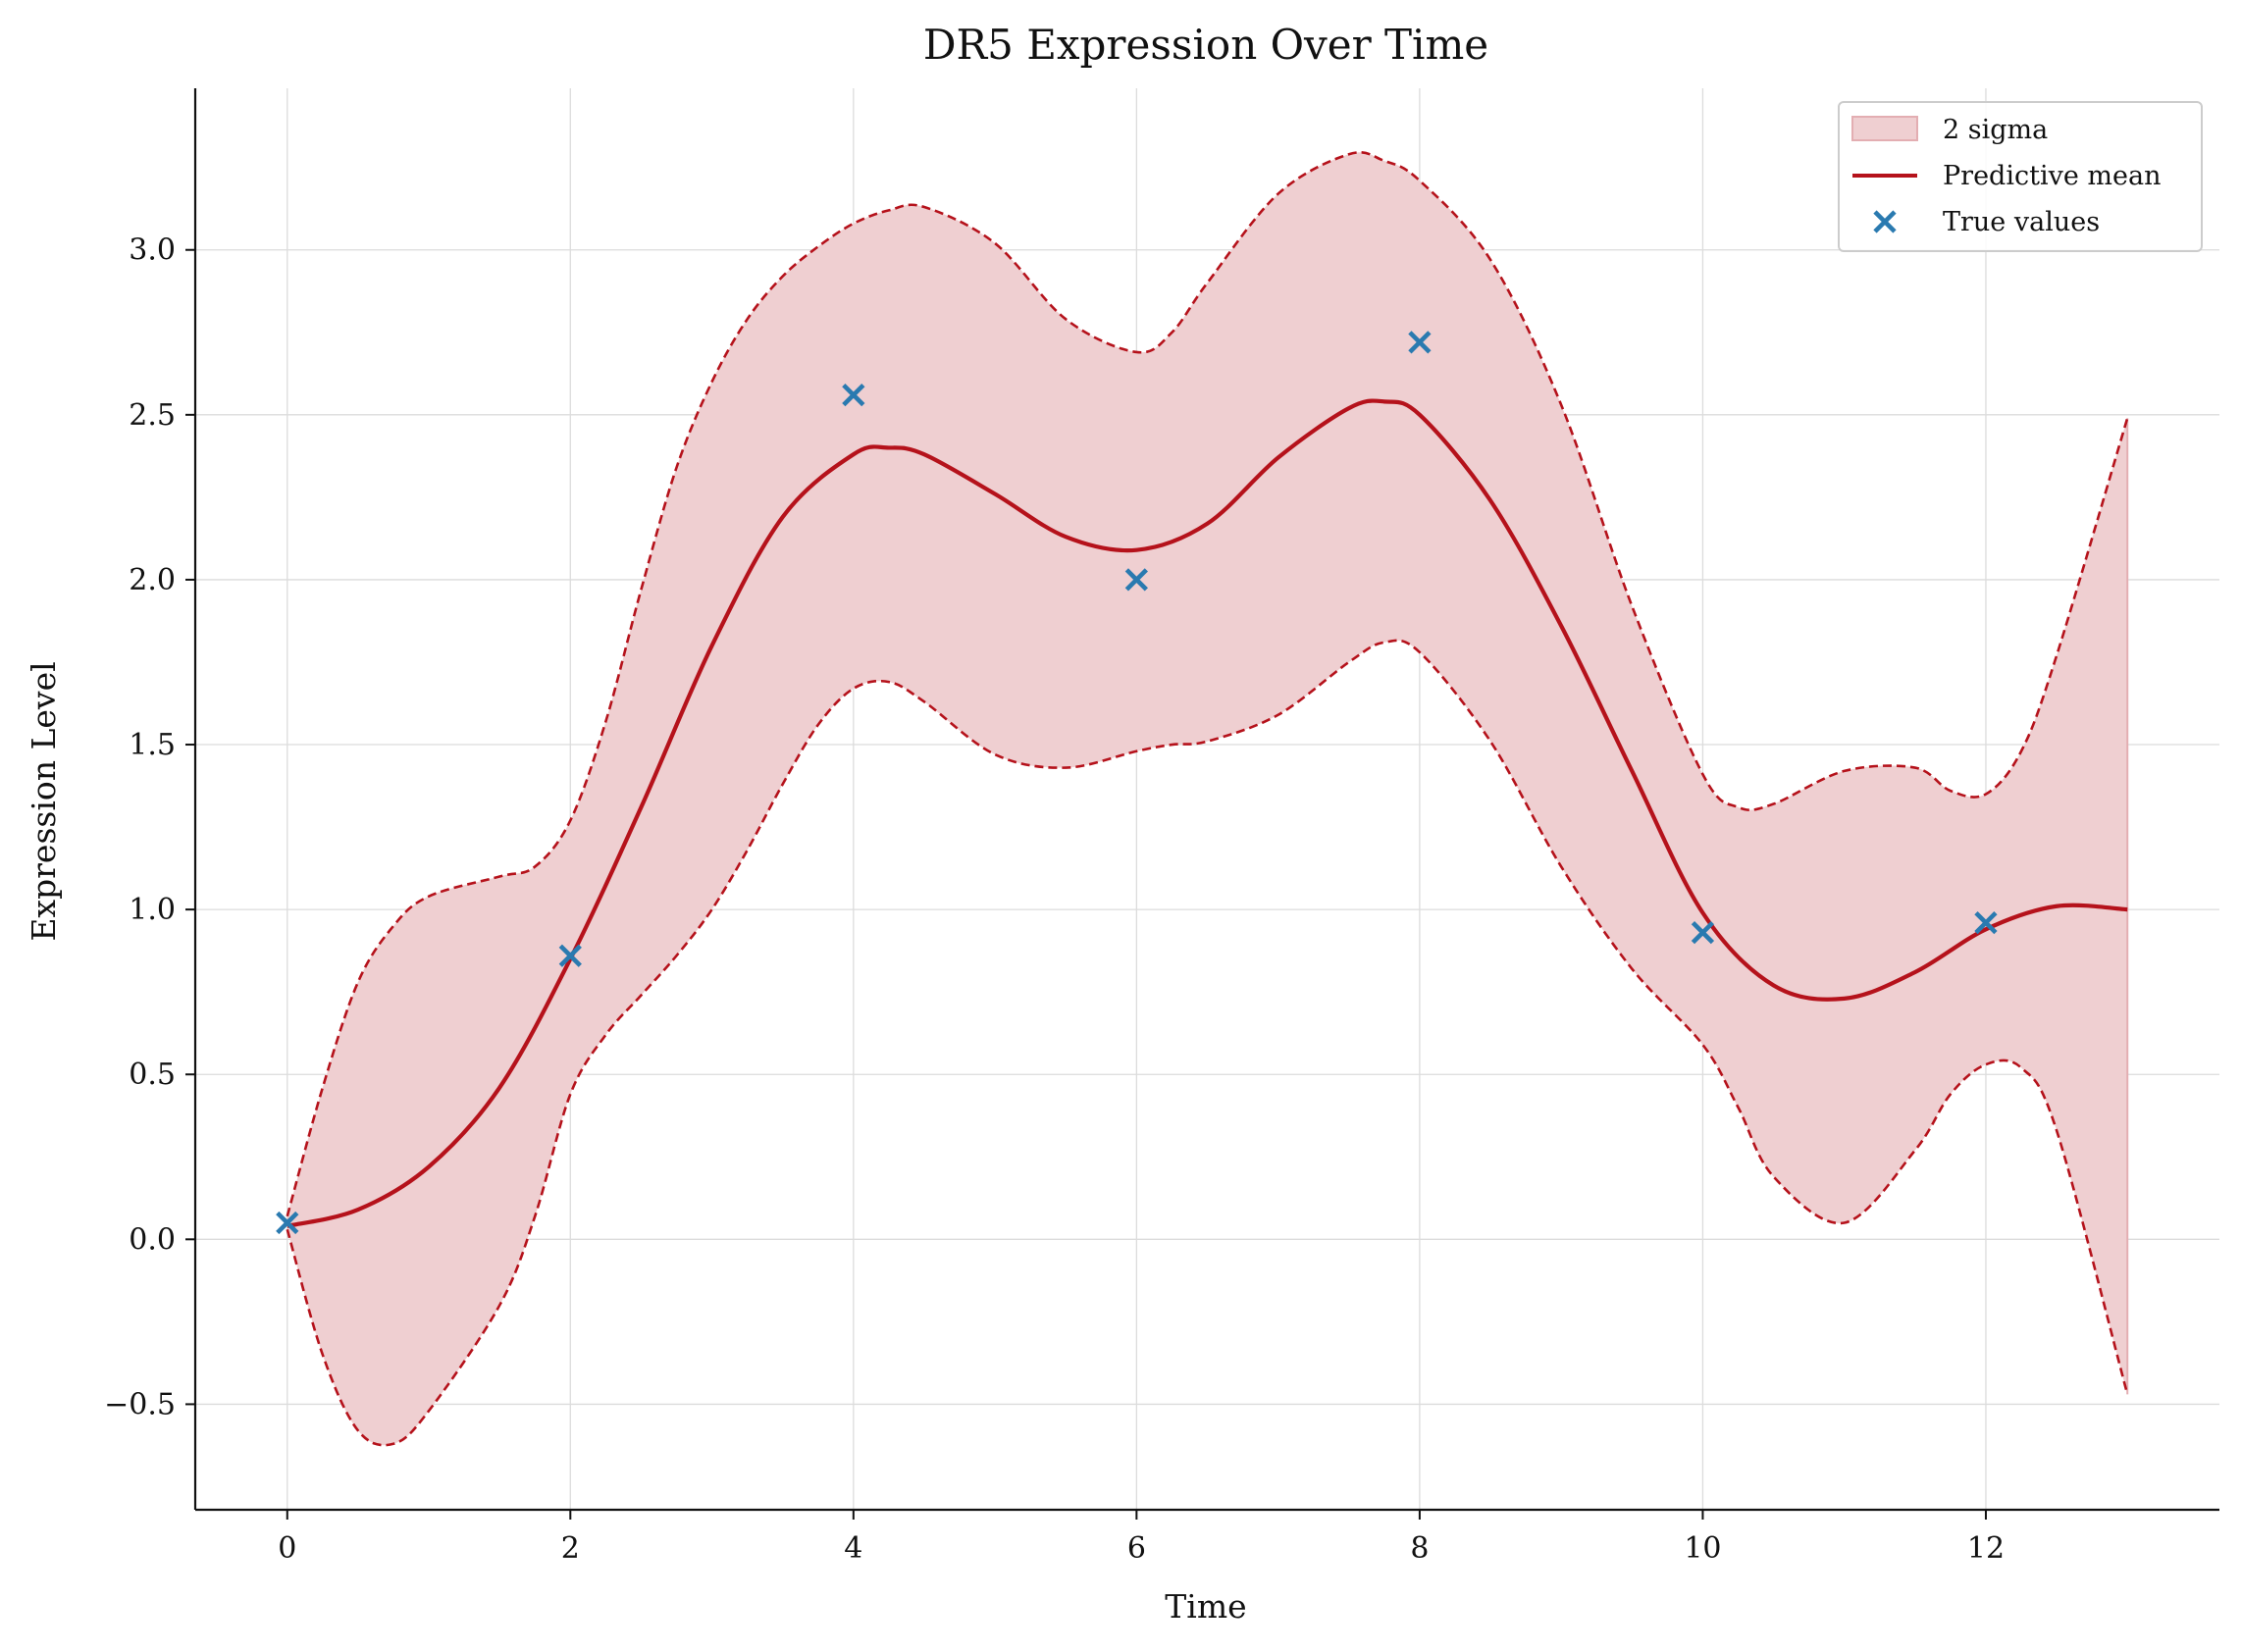 The width and height of the screenshot is (2241, 1652). I want to click on x-tick-label: 12, so click(1986, 1548).